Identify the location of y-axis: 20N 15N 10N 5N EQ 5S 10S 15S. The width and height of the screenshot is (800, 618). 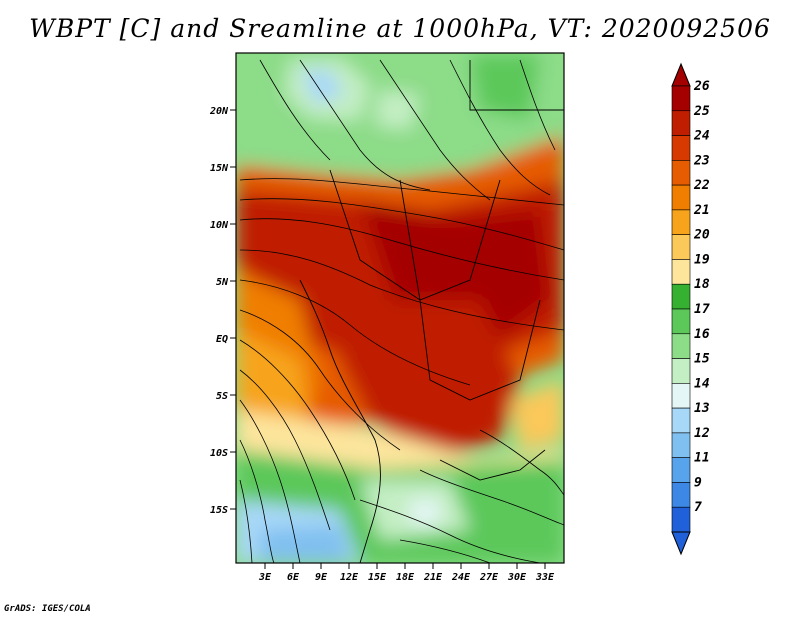
(222, 311).